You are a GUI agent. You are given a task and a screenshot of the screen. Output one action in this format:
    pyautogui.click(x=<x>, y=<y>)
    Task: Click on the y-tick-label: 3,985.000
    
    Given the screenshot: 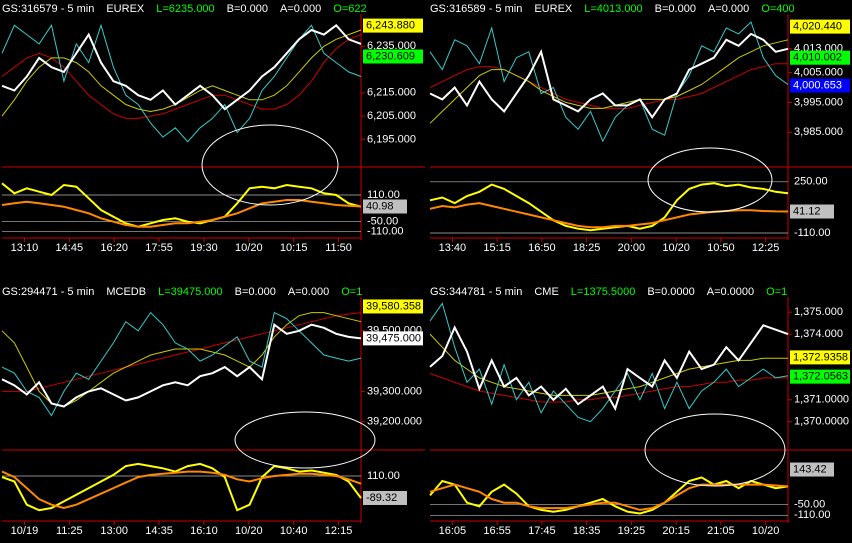 What is the action you would take?
    pyautogui.click(x=818, y=132)
    